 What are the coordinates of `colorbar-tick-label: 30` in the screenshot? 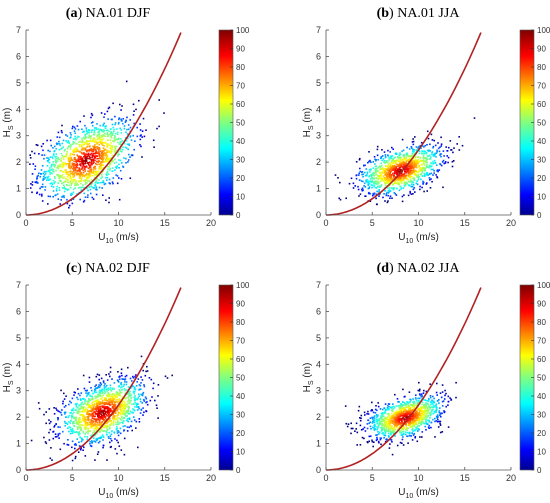 It's located at (240, 415).